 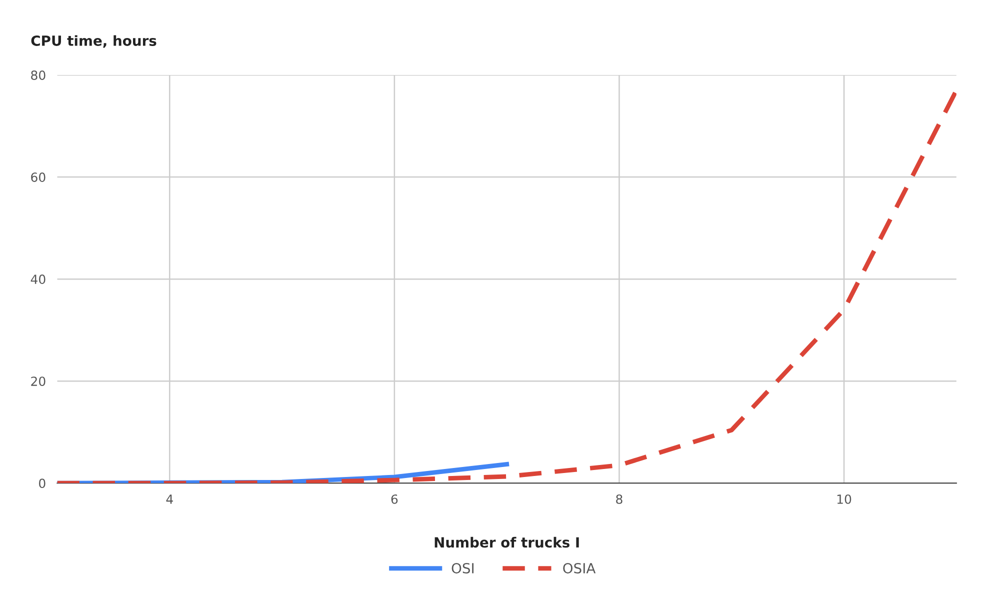 I want to click on y-tick-label: 80, so click(x=38, y=75).